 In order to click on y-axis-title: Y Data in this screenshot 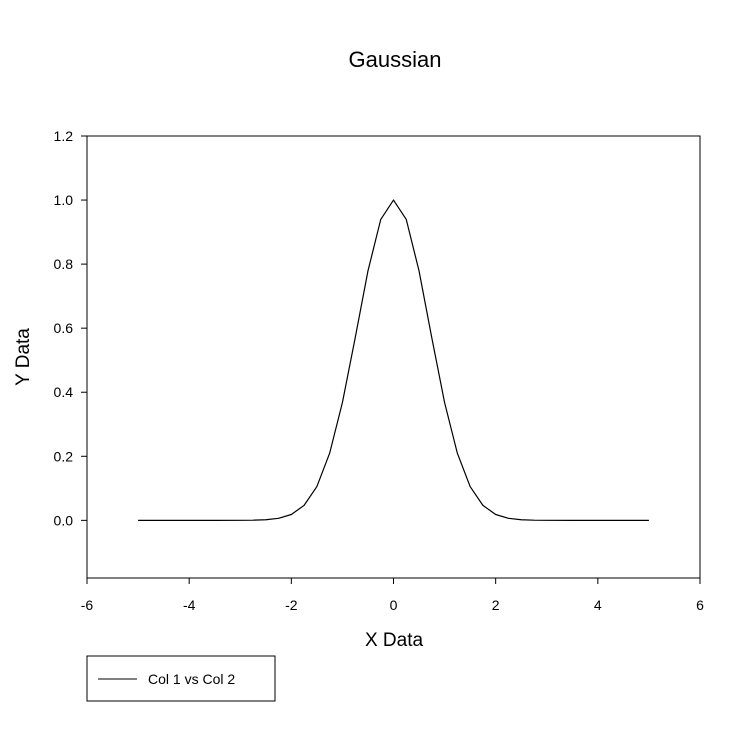, I will do `click(23, 357)`.